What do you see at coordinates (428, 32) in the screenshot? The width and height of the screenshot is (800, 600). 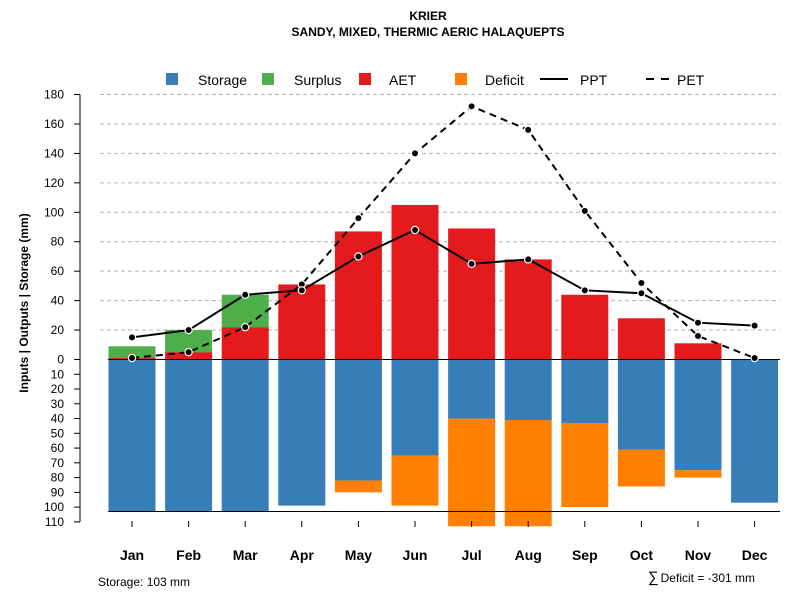 I see `chart-subtitle: SANDY, MIXED, THERMIC AERIC HALAQUEPTS` at bounding box center [428, 32].